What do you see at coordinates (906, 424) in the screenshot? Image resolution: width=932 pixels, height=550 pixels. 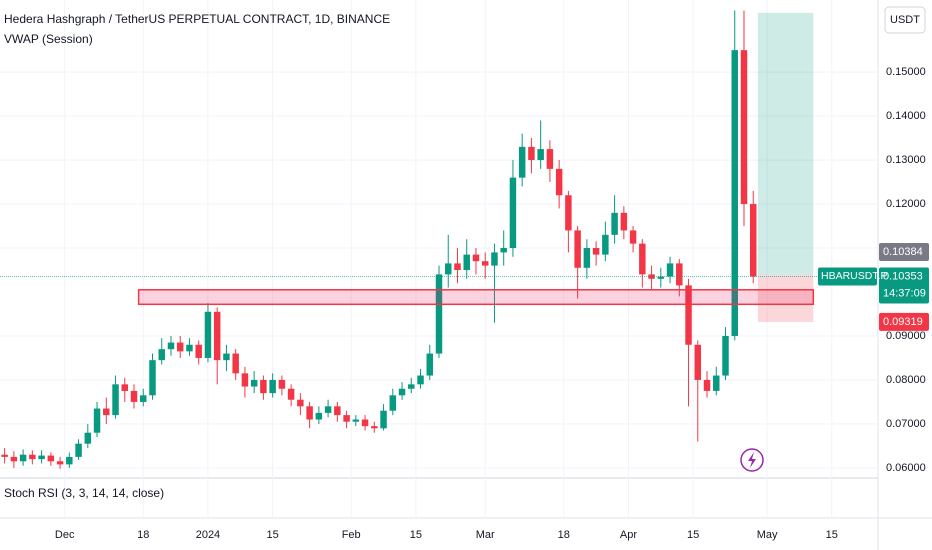 I see `y-tick-label: 0.07000` at bounding box center [906, 424].